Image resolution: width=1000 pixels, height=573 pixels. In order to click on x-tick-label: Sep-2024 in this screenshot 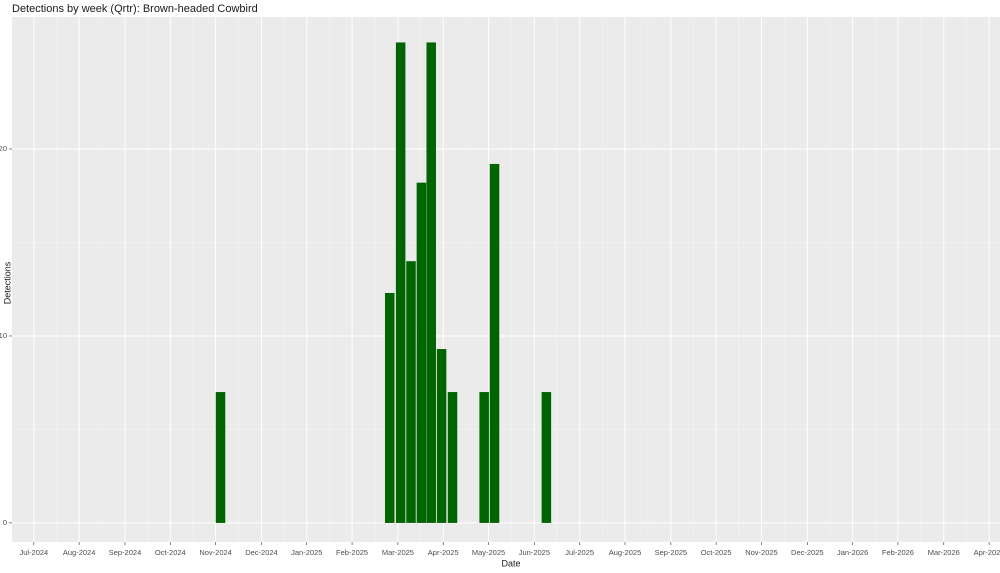, I will do `click(125, 552)`.